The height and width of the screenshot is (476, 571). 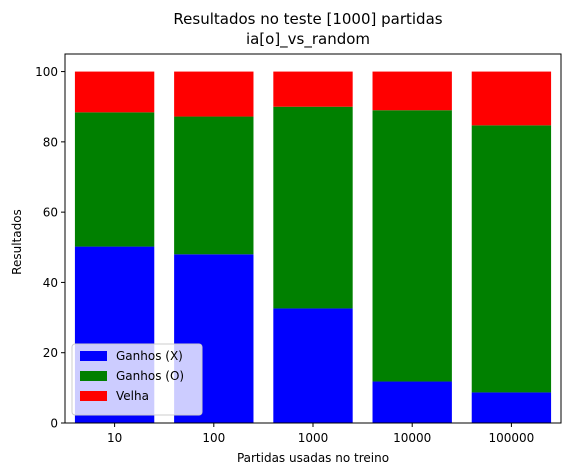 What do you see at coordinates (313, 458) in the screenshot?
I see `x-axis-label: Partidas usadas no treino` at bounding box center [313, 458].